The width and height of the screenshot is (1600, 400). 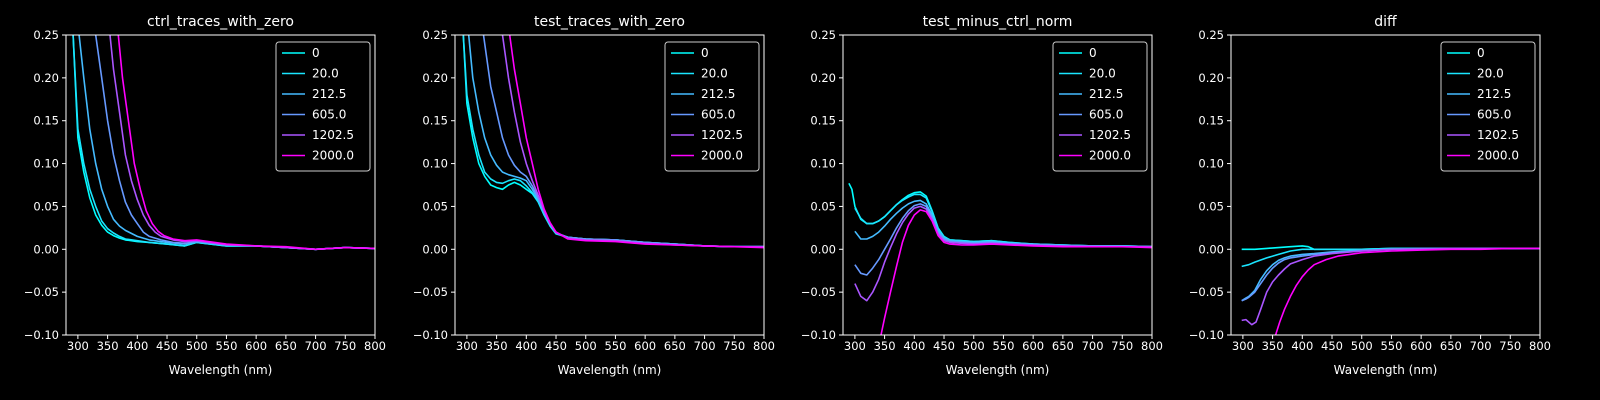 What do you see at coordinates (1385, 22) in the screenshot?
I see `chart-title: diff` at bounding box center [1385, 22].